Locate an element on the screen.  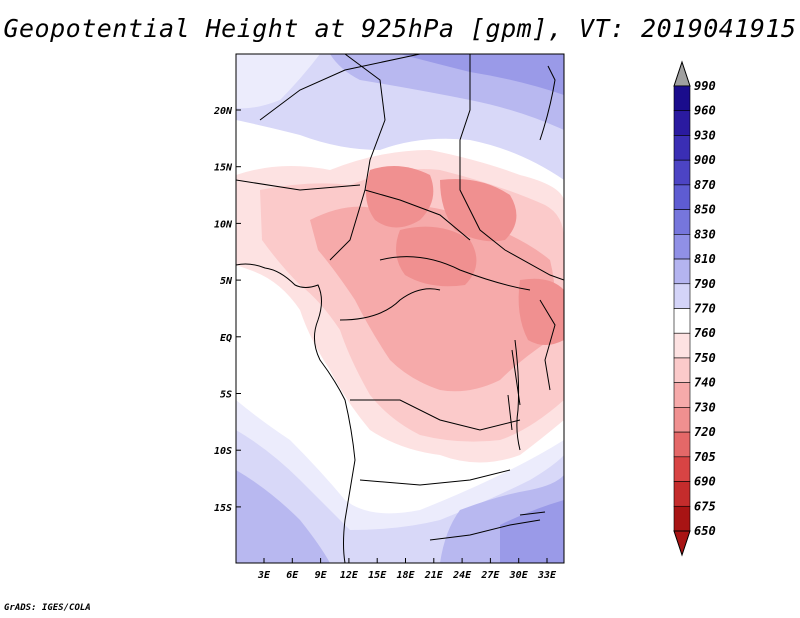
white-region-nw is located at coordinates (278, 81).